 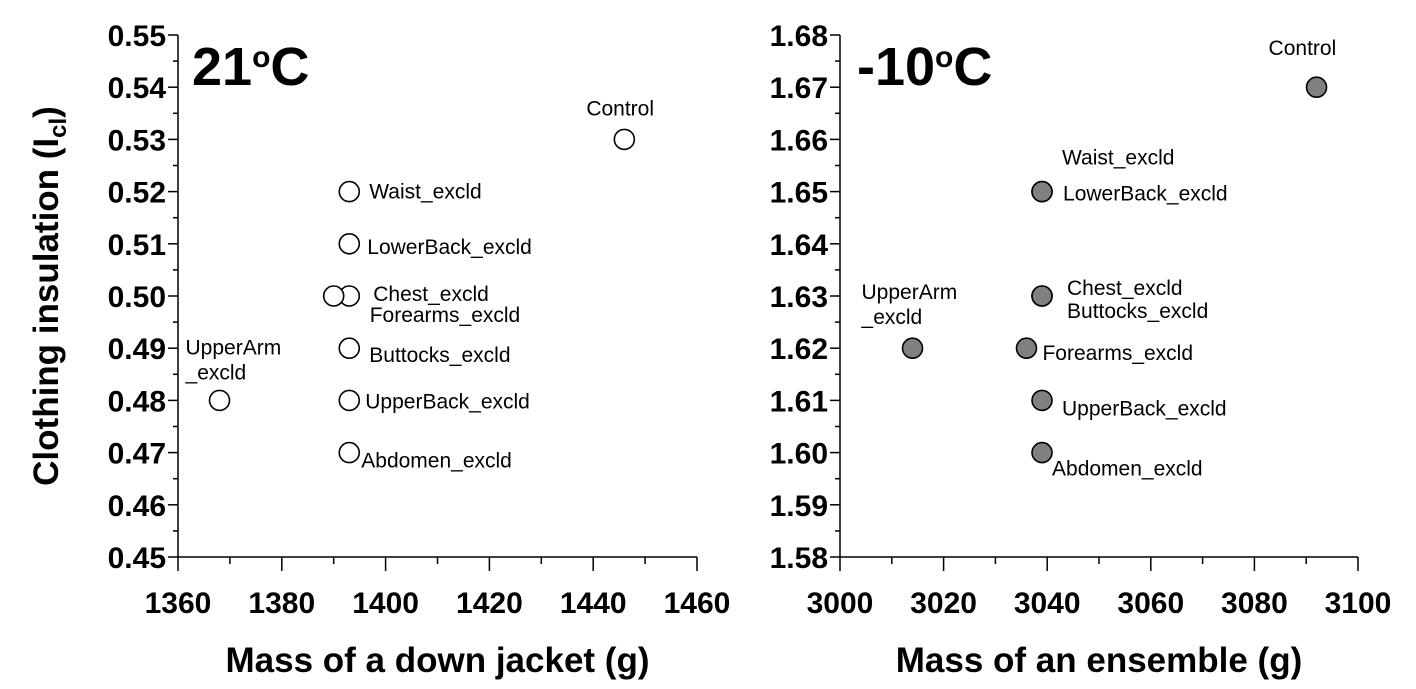 I want to click on data-point-waist-excld, so click(x=349, y=191).